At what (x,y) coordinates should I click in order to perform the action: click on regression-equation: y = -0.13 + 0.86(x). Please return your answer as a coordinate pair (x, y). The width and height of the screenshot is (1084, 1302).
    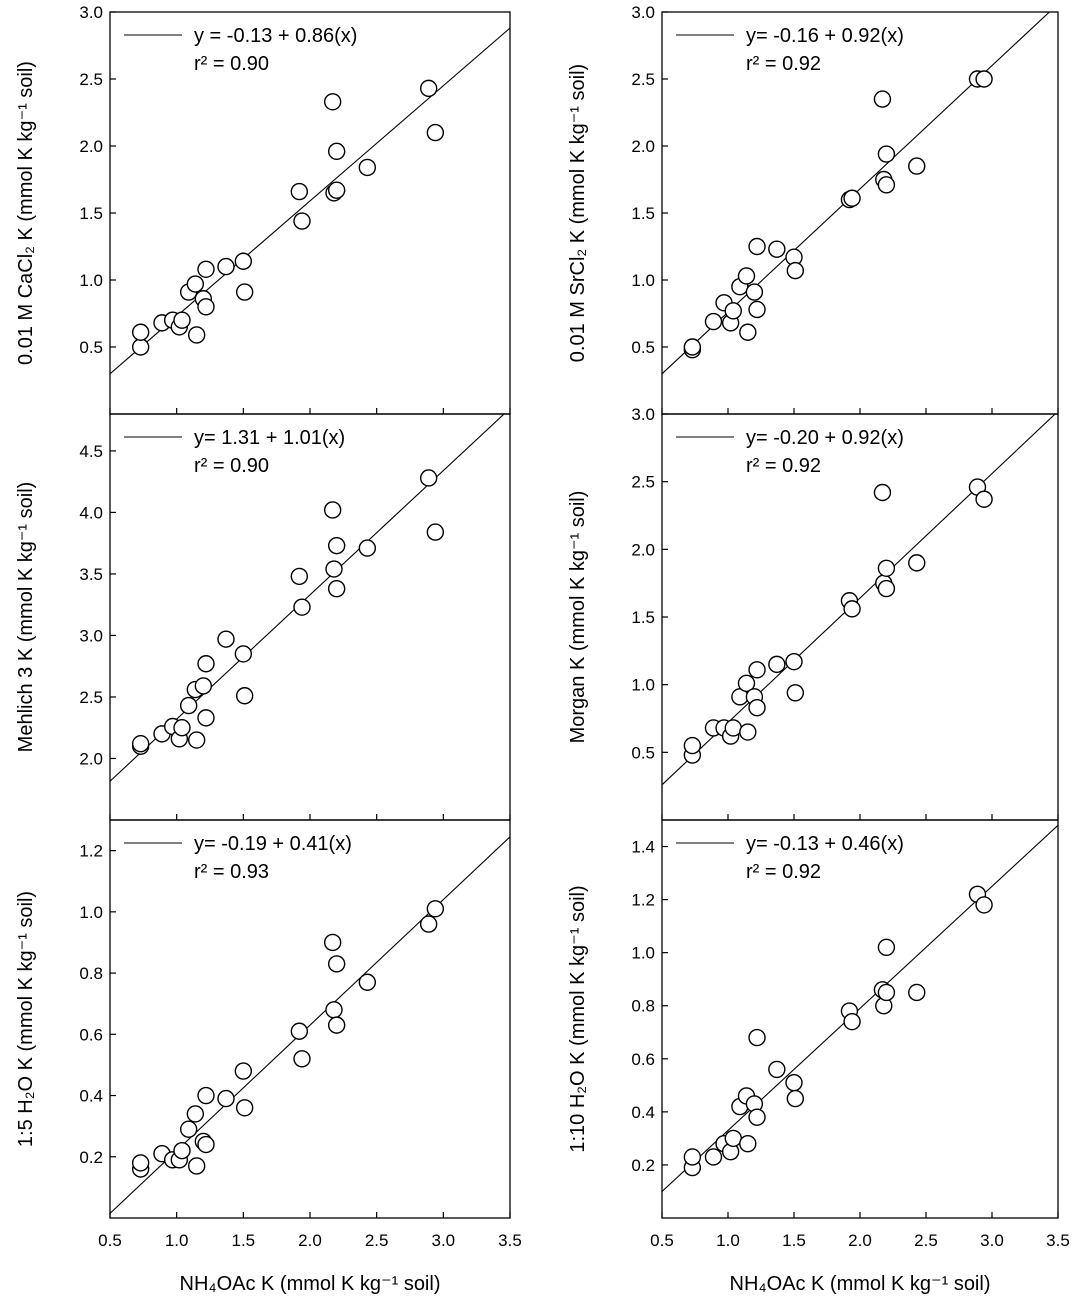
    Looking at the image, I should click on (275, 36).